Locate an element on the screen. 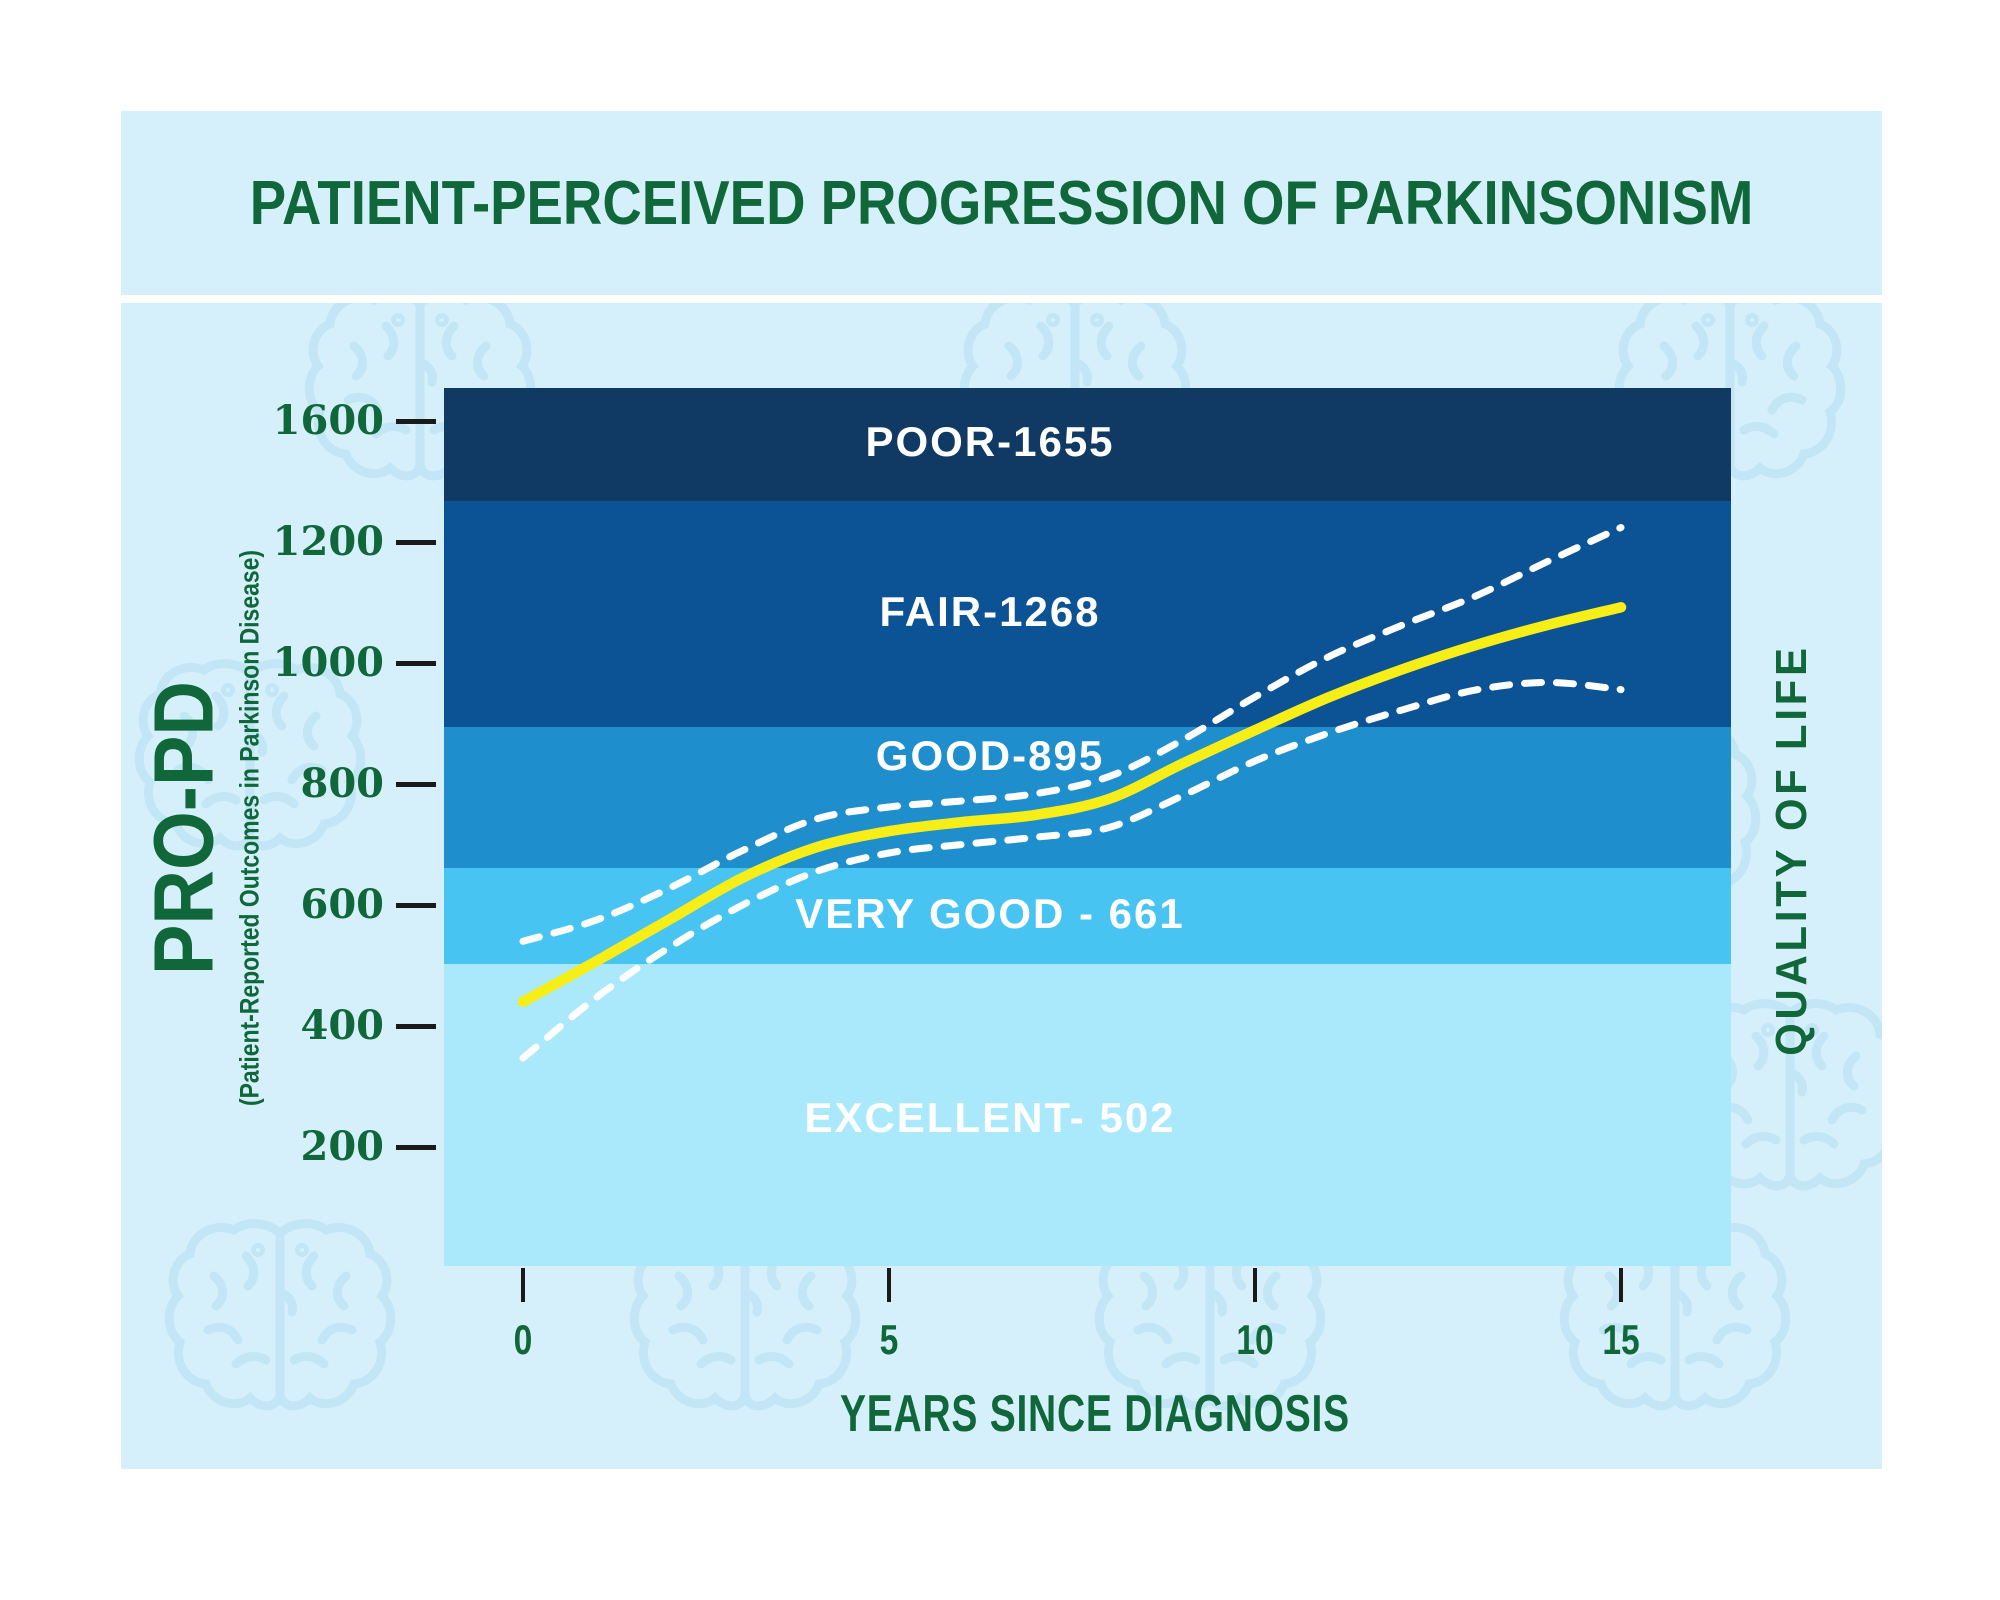 The height and width of the screenshot is (1600, 2000). x-tick-label-5: 5 is located at coordinates (889, 1339).